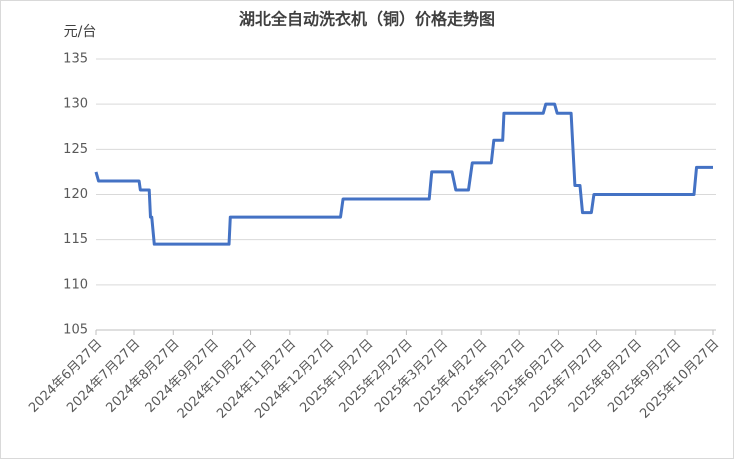 Image resolution: width=734 pixels, height=459 pixels. Describe the element at coordinates (75, 59) in the screenshot. I see `y-tick-label: 135` at that location.